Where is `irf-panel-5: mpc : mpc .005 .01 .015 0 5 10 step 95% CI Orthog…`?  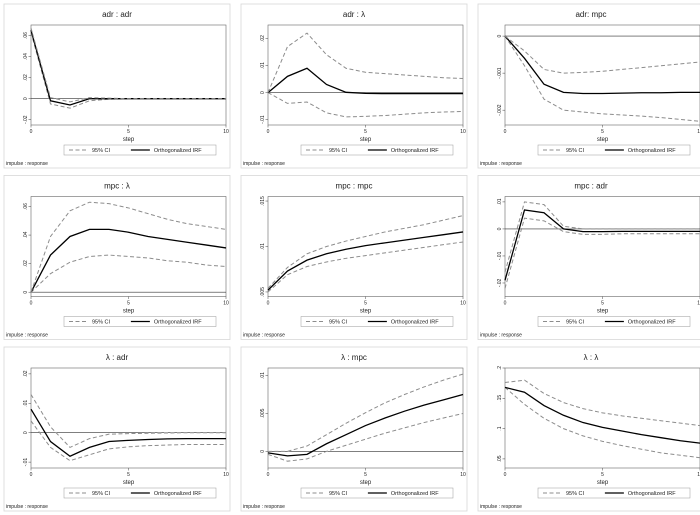 irf-panel-5: mpc : mpc .005 .01 .015 0 5 10 step 95% CI Orthog… is located at coordinates (354, 257).